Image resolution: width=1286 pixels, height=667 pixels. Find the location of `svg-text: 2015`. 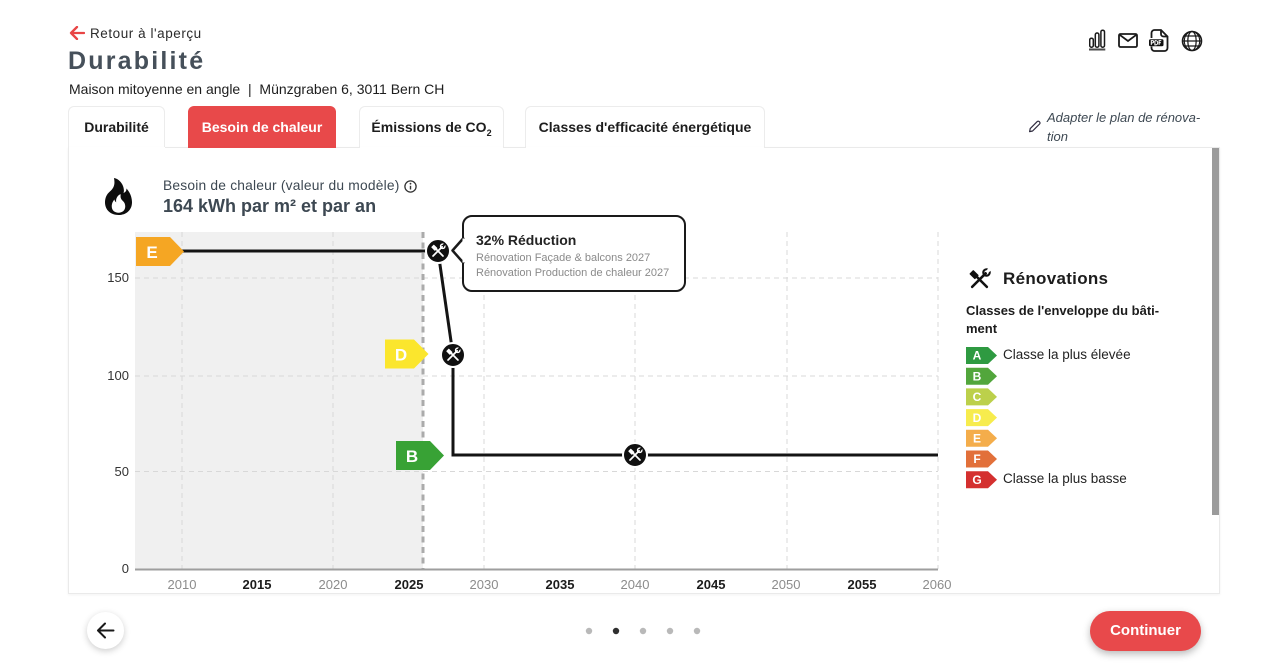

svg-text: 2015 is located at coordinates (257, 584).